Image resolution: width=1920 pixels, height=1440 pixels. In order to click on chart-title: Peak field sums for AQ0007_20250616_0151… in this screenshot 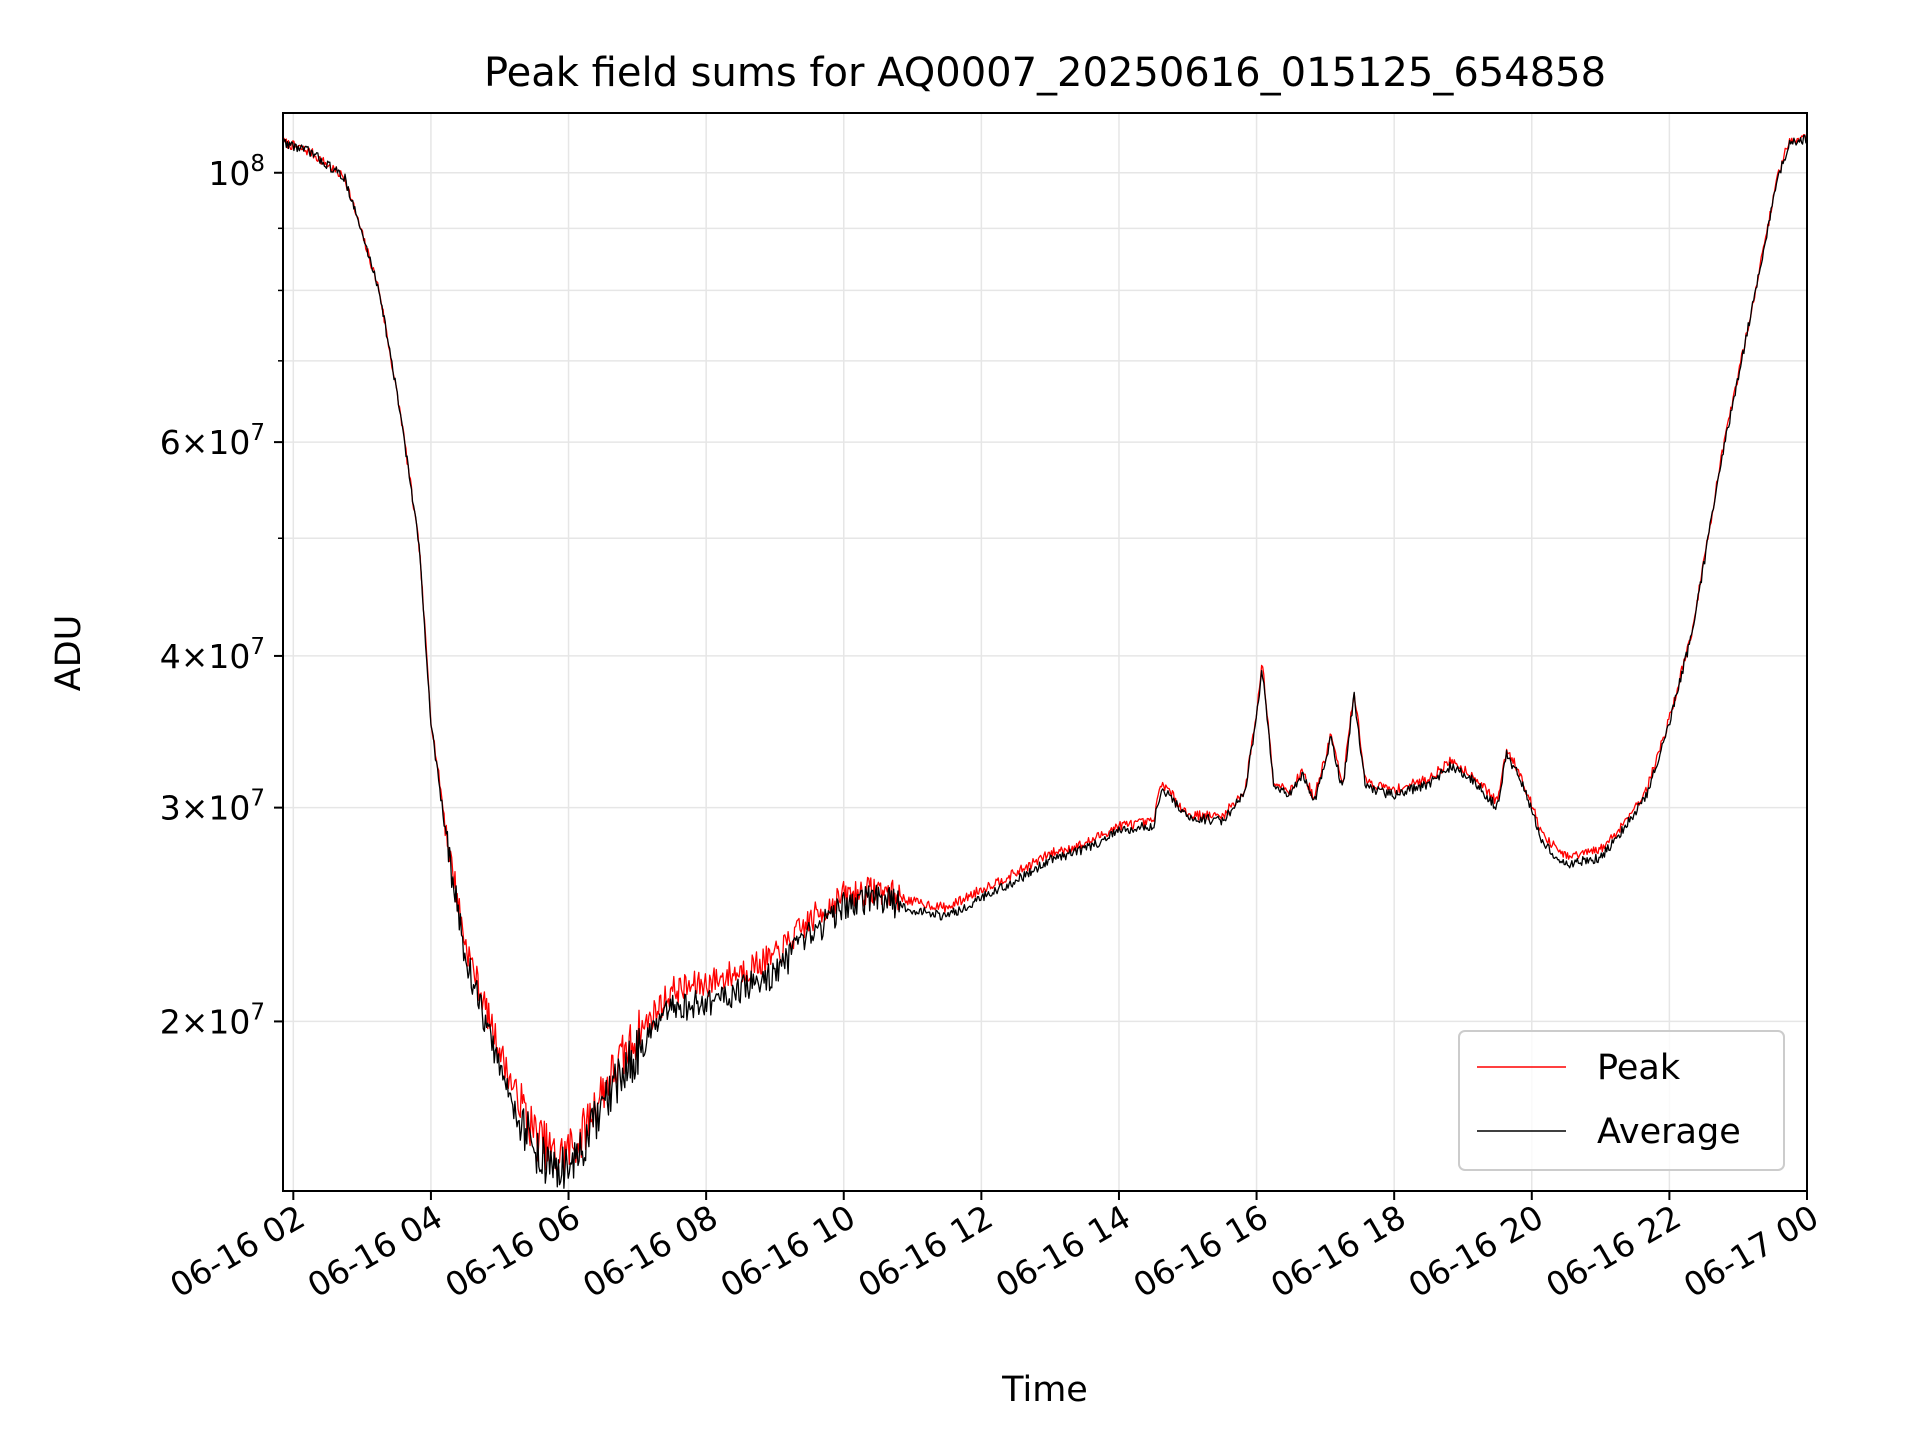, I will do `click(1045, 73)`.